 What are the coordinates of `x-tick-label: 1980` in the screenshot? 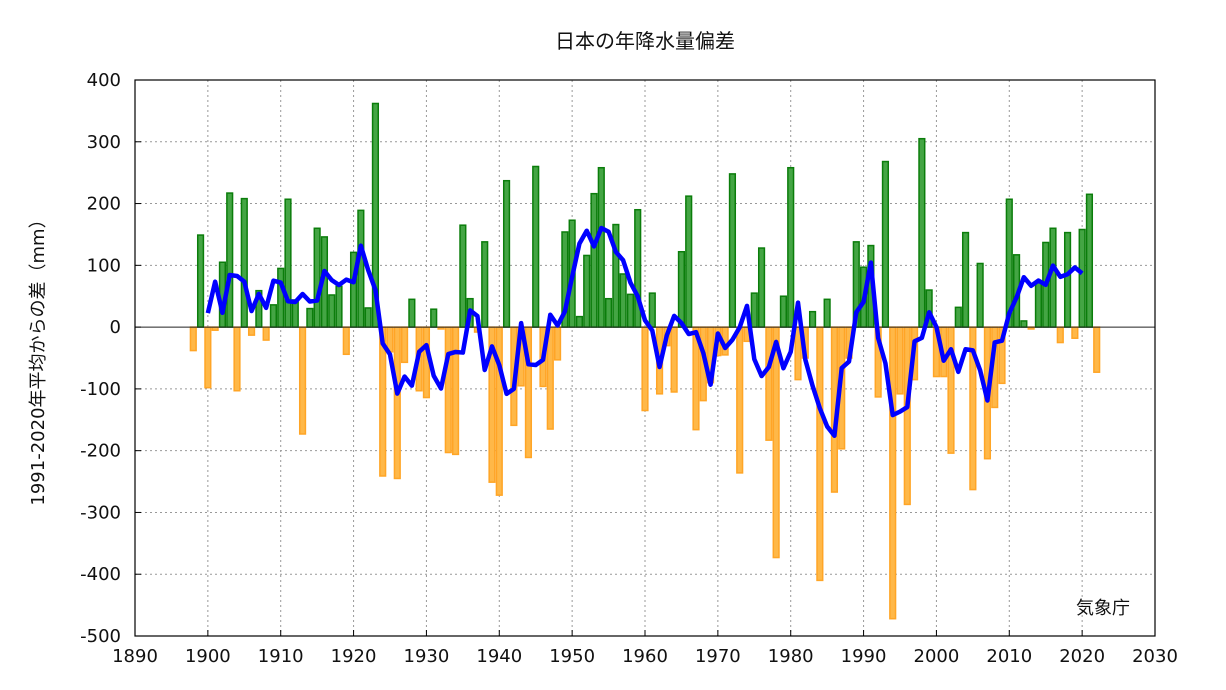 It's located at (791, 656).